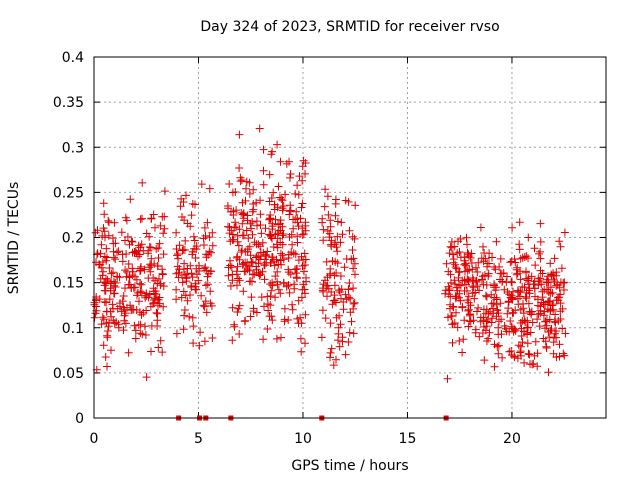  What do you see at coordinates (73, 148) in the screenshot?
I see `y-tick-label: 0.3` at bounding box center [73, 148].